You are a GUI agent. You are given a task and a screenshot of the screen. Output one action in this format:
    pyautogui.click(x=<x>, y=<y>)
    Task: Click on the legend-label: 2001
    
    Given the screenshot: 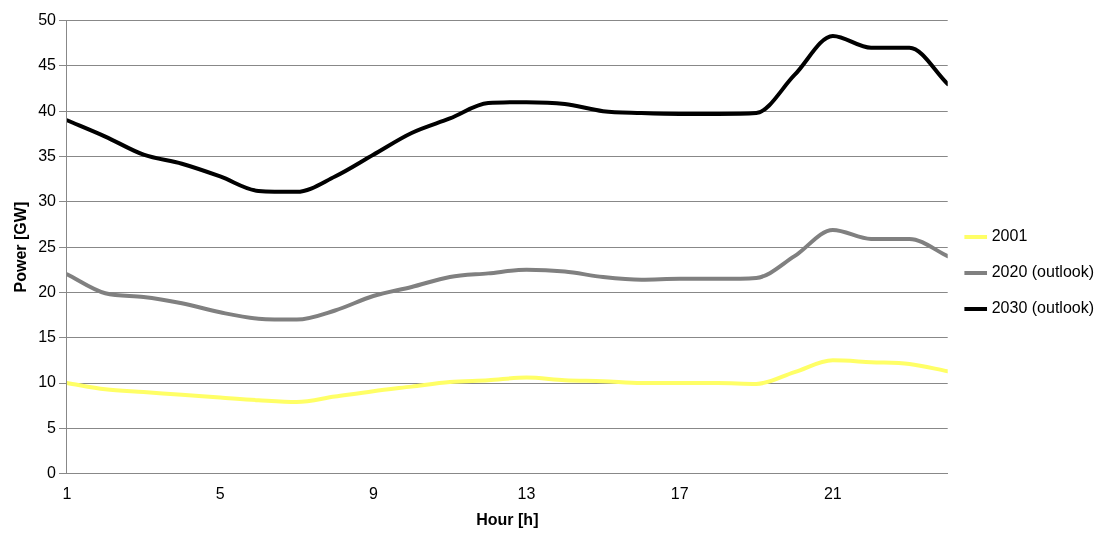 What is the action you would take?
    pyautogui.click(x=1009, y=236)
    